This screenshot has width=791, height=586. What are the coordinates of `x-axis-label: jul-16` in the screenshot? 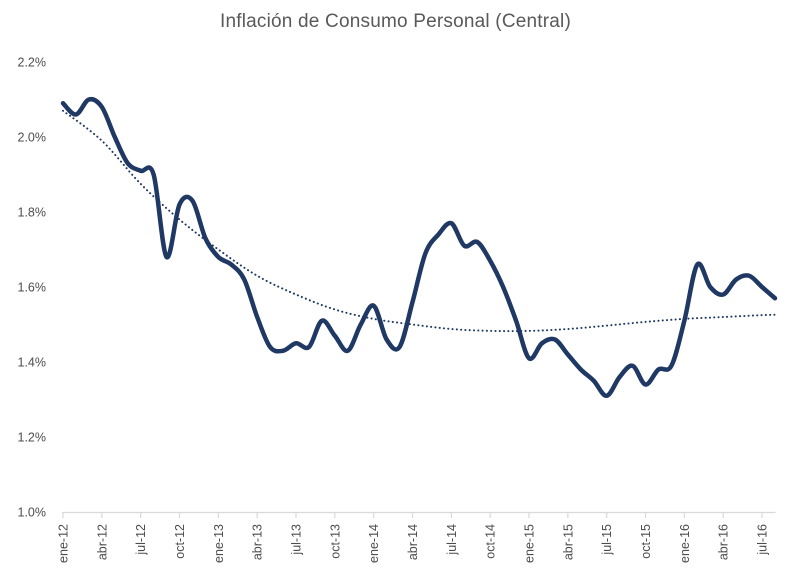 It's located at (763, 540).